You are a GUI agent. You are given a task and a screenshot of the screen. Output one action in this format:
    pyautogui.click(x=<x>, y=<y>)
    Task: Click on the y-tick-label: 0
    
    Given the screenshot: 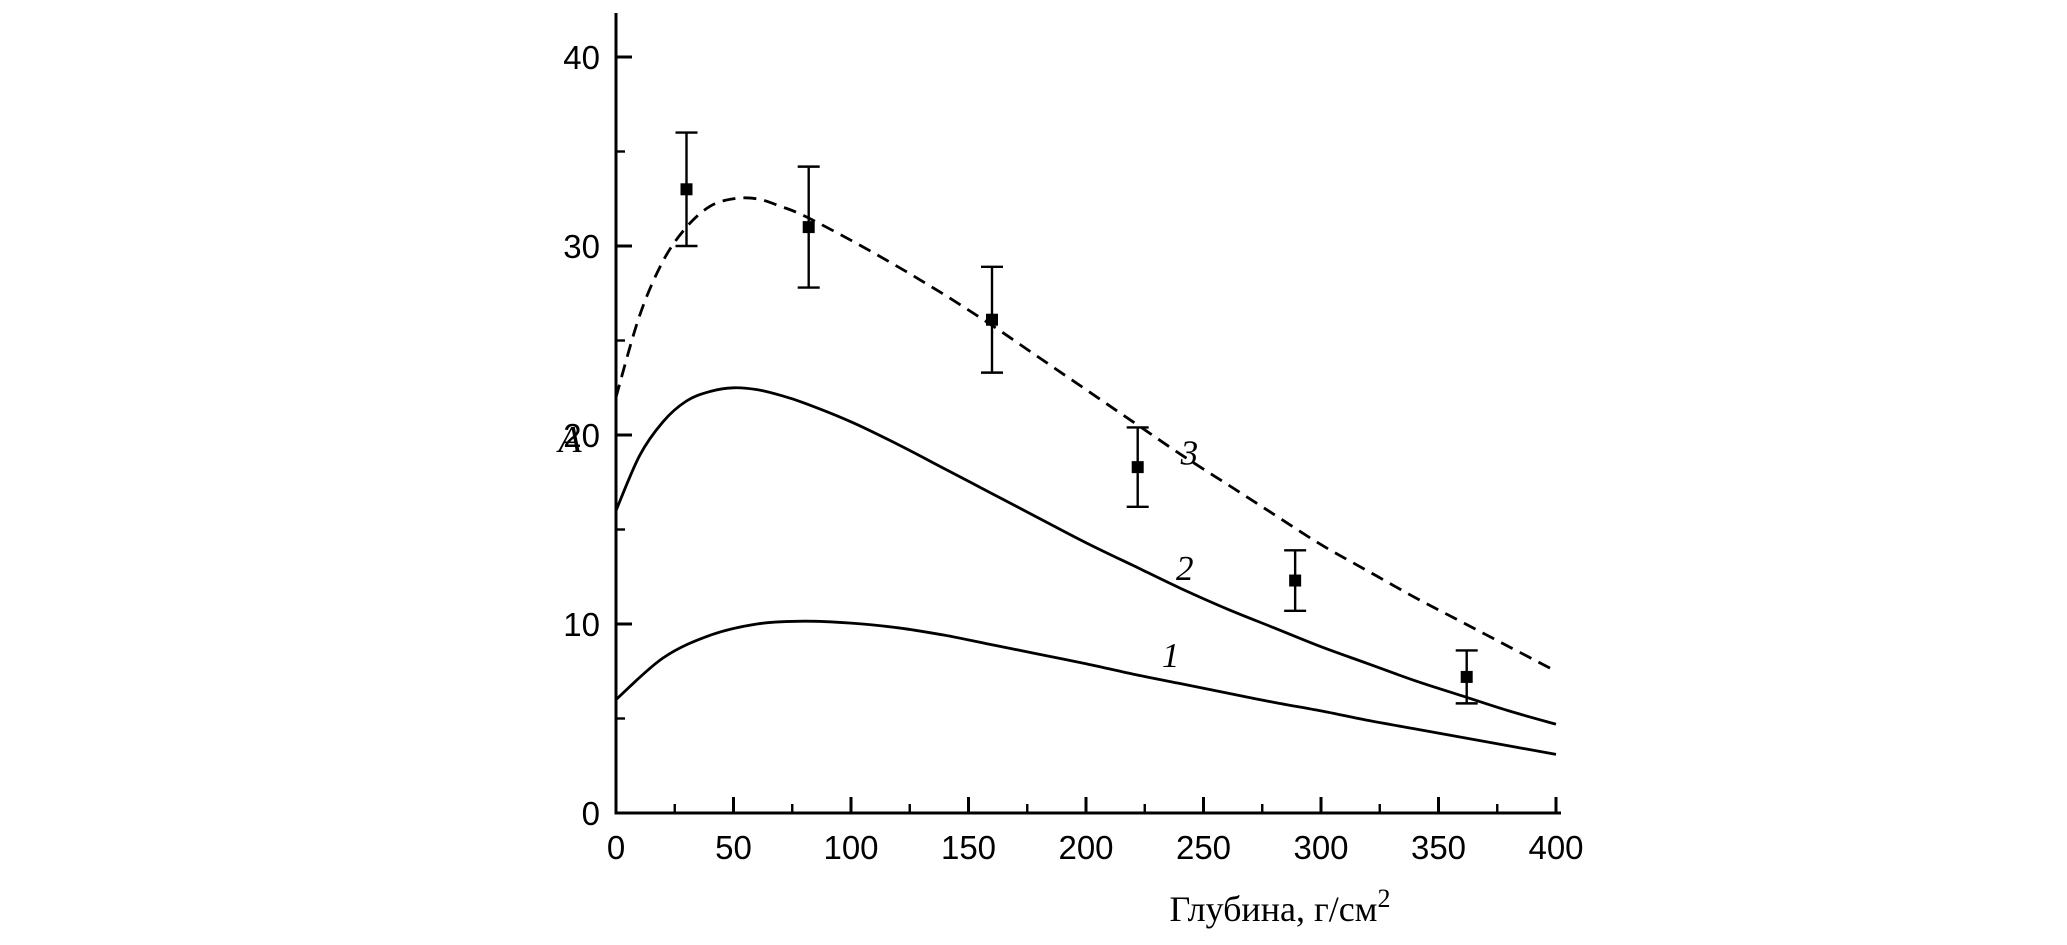 What is the action you would take?
    pyautogui.click(x=591, y=813)
    